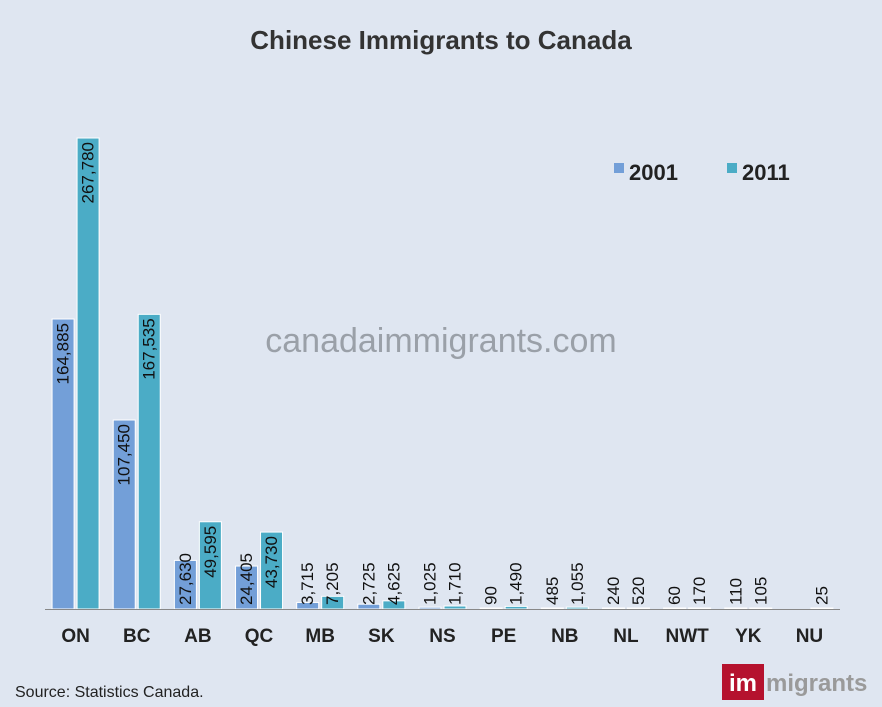  Describe the element at coordinates (816, 683) in the screenshot. I see `logo-text-migrants: migrants` at that location.